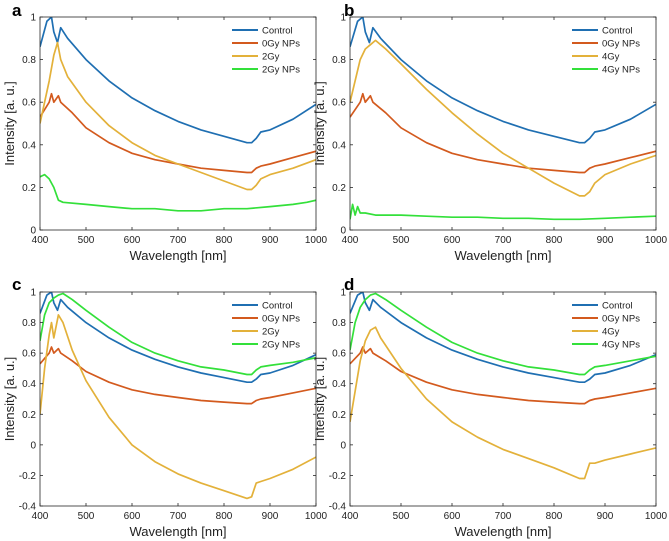 This screenshot has width=669, height=541. I want to click on panel-letter: c, so click(16, 284).